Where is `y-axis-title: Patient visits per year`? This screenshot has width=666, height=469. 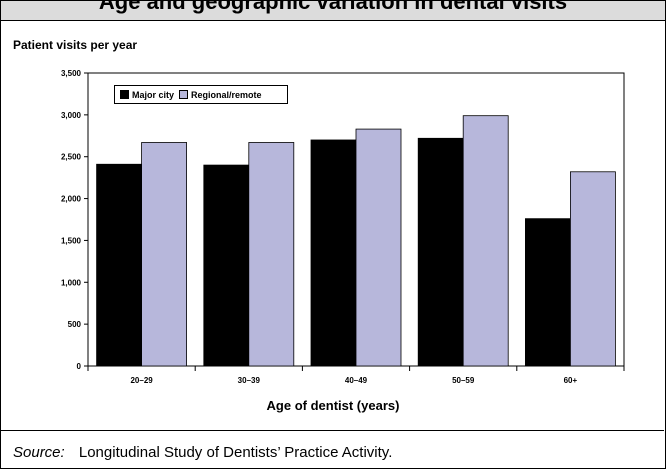 y-axis-title: Patient visits per year is located at coordinates (75, 45).